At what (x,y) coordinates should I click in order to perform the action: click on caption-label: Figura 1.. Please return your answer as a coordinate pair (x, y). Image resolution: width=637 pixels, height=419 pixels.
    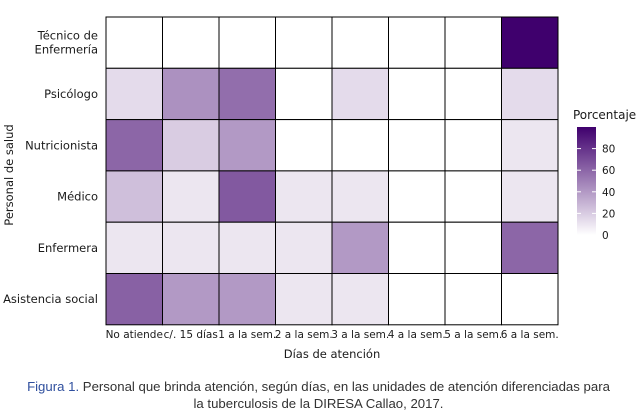
    Looking at the image, I should click on (53, 386).